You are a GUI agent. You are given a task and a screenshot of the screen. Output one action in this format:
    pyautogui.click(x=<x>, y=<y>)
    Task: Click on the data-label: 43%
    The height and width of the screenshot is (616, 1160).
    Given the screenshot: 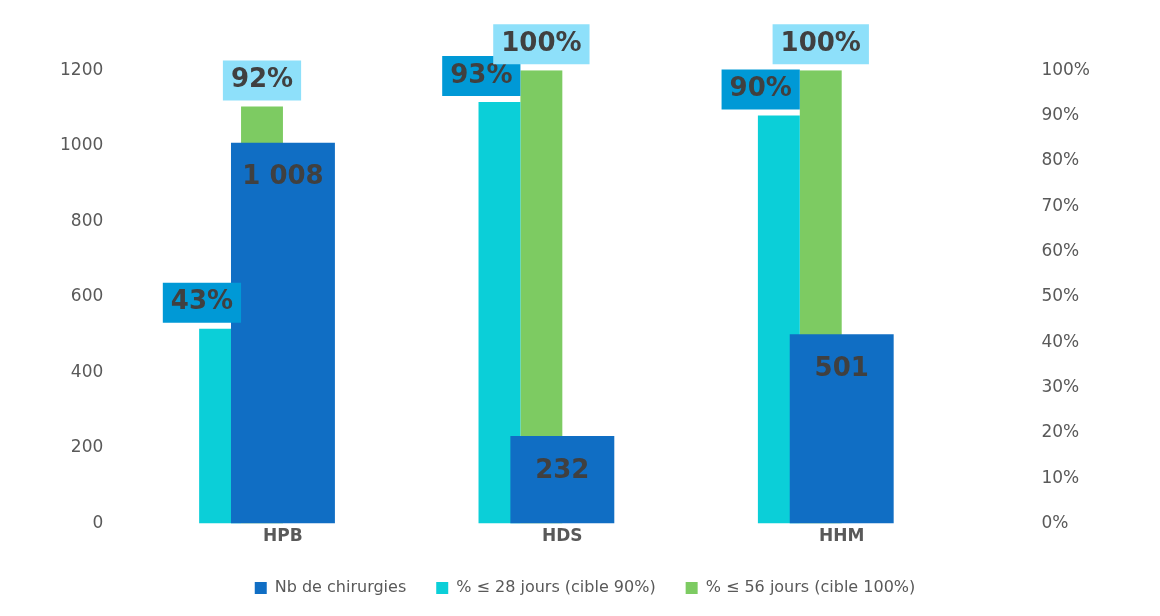 What is the action you would take?
    pyautogui.click(x=202, y=300)
    